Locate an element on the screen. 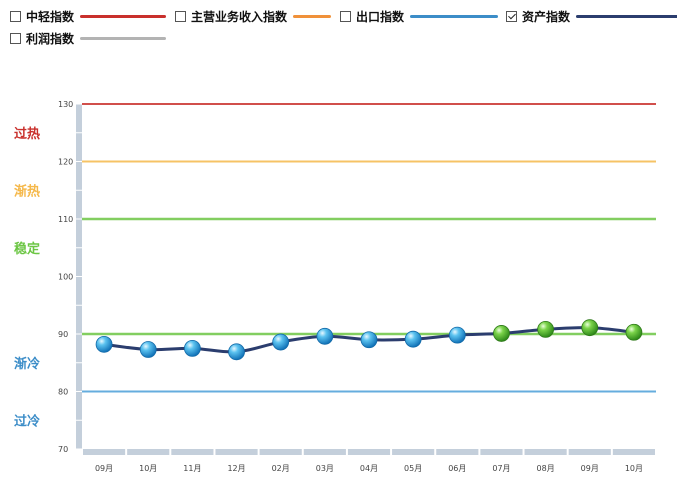 This screenshot has width=677, height=500. chart-legend: 中轻指数 主营业务收入指数 出口指数 资产指数利润指数 is located at coordinates (338, 30).